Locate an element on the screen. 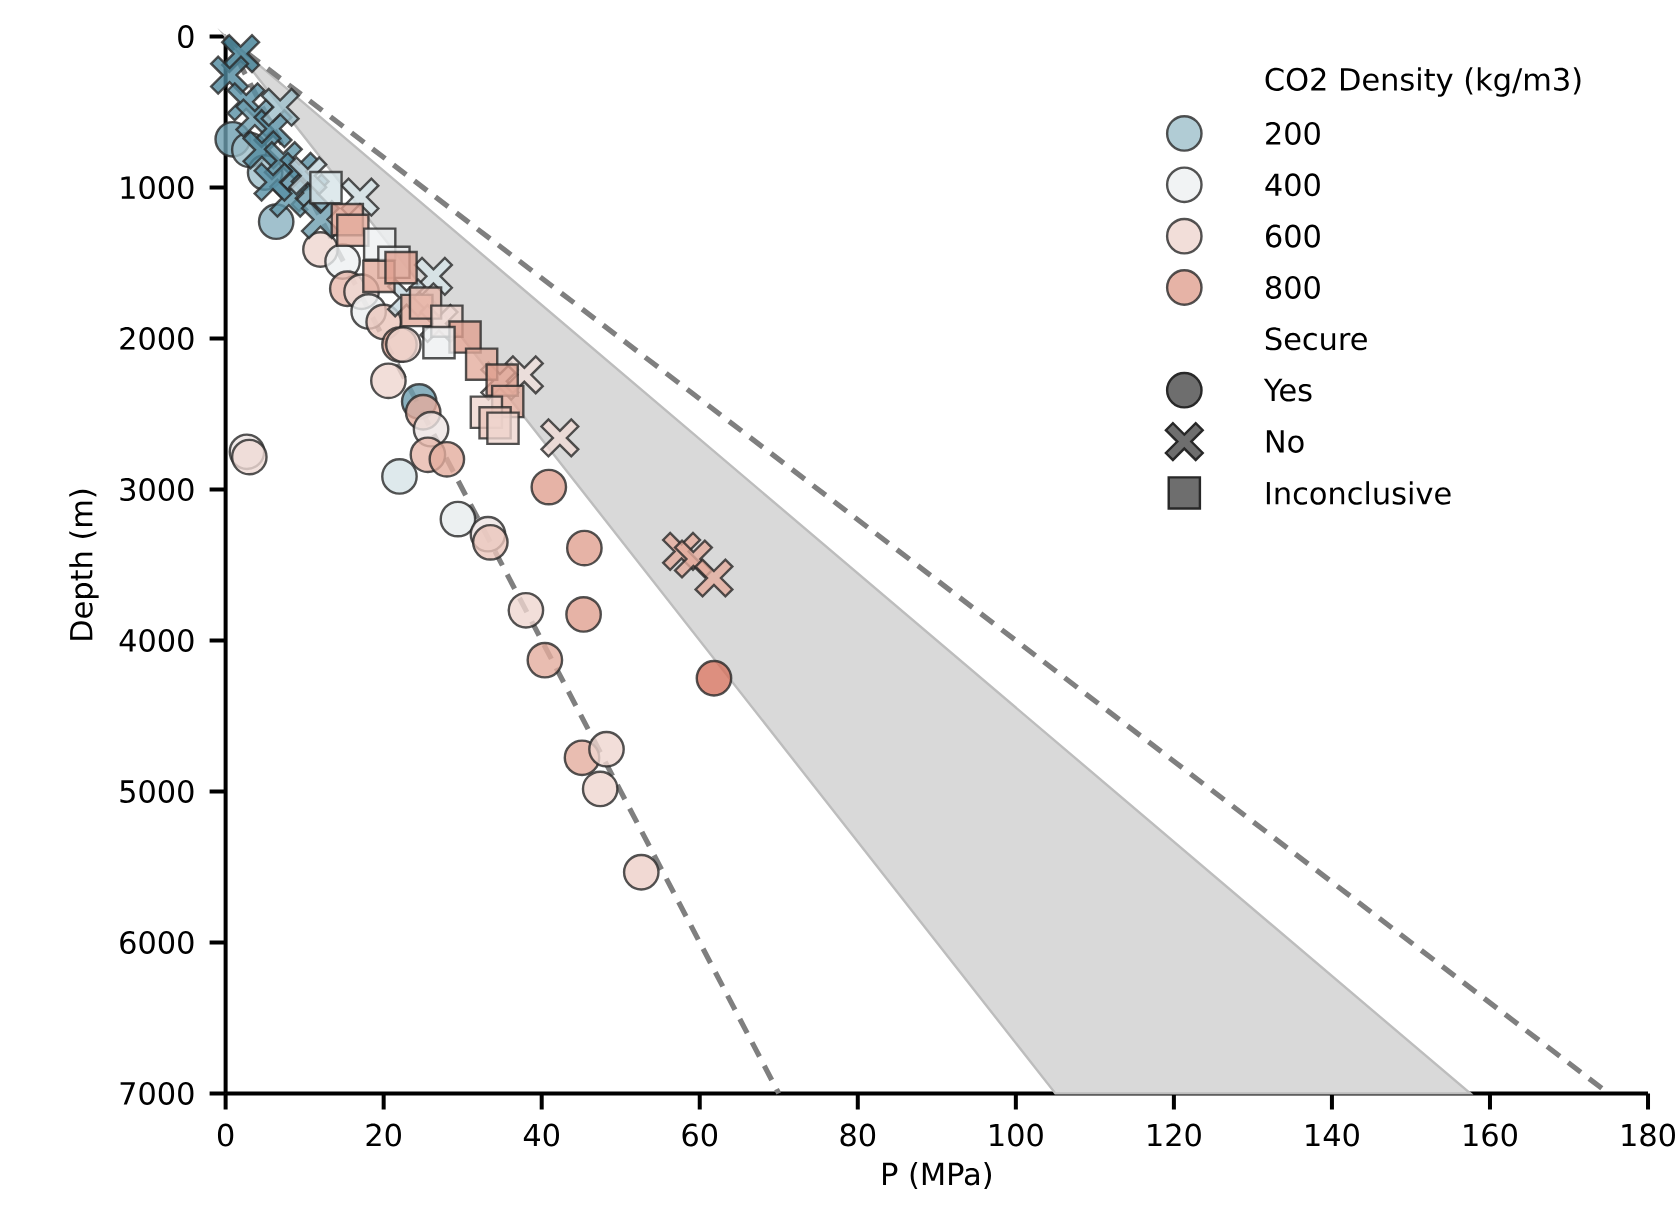 The height and width of the screenshot is (1211, 1678). x-tick-label: 140 is located at coordinates (1332, 1135).